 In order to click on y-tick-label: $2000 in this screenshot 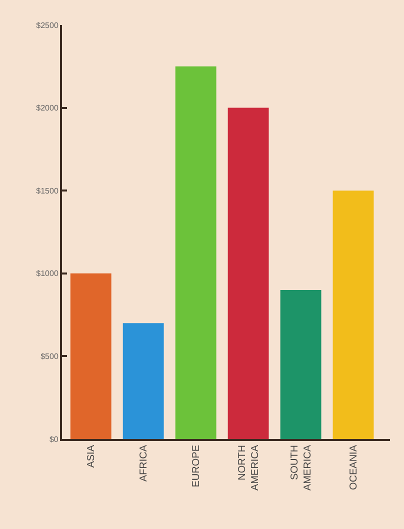, I will do `click(47, 108)`.